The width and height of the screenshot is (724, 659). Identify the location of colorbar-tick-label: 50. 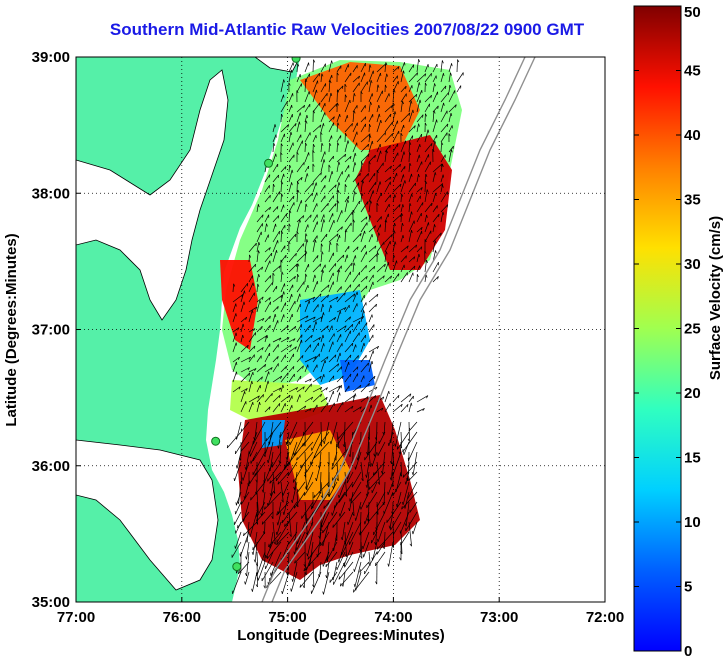
(692, 12).